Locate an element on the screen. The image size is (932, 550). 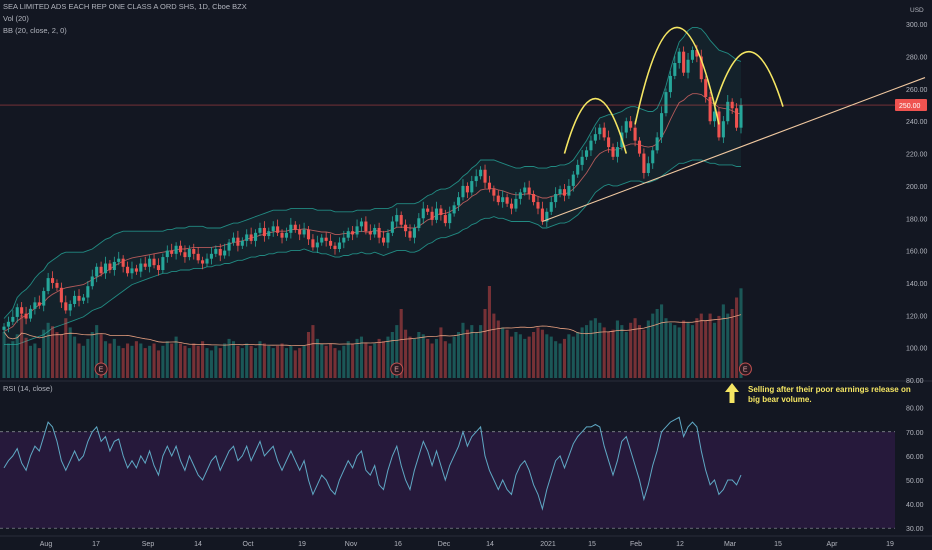
head-arc is located at coordinates (677, 75).